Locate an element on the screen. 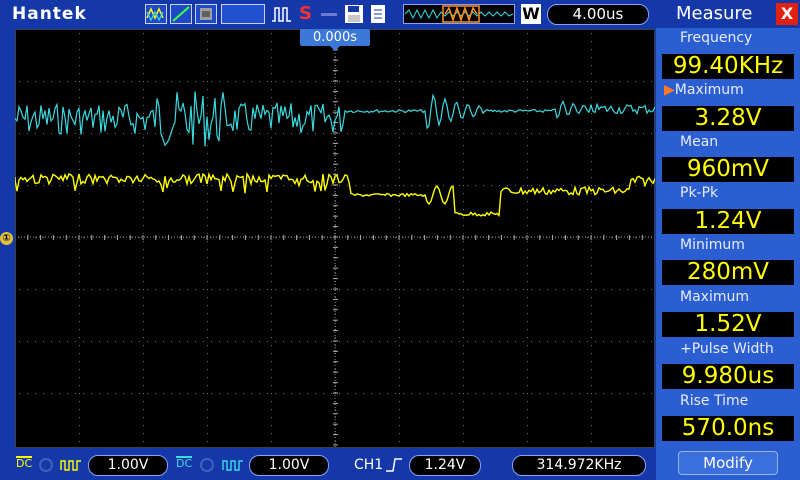 The width and height of the screenshot is (800, 480). measure-header: Measure X is located at coordinates (728, 14).